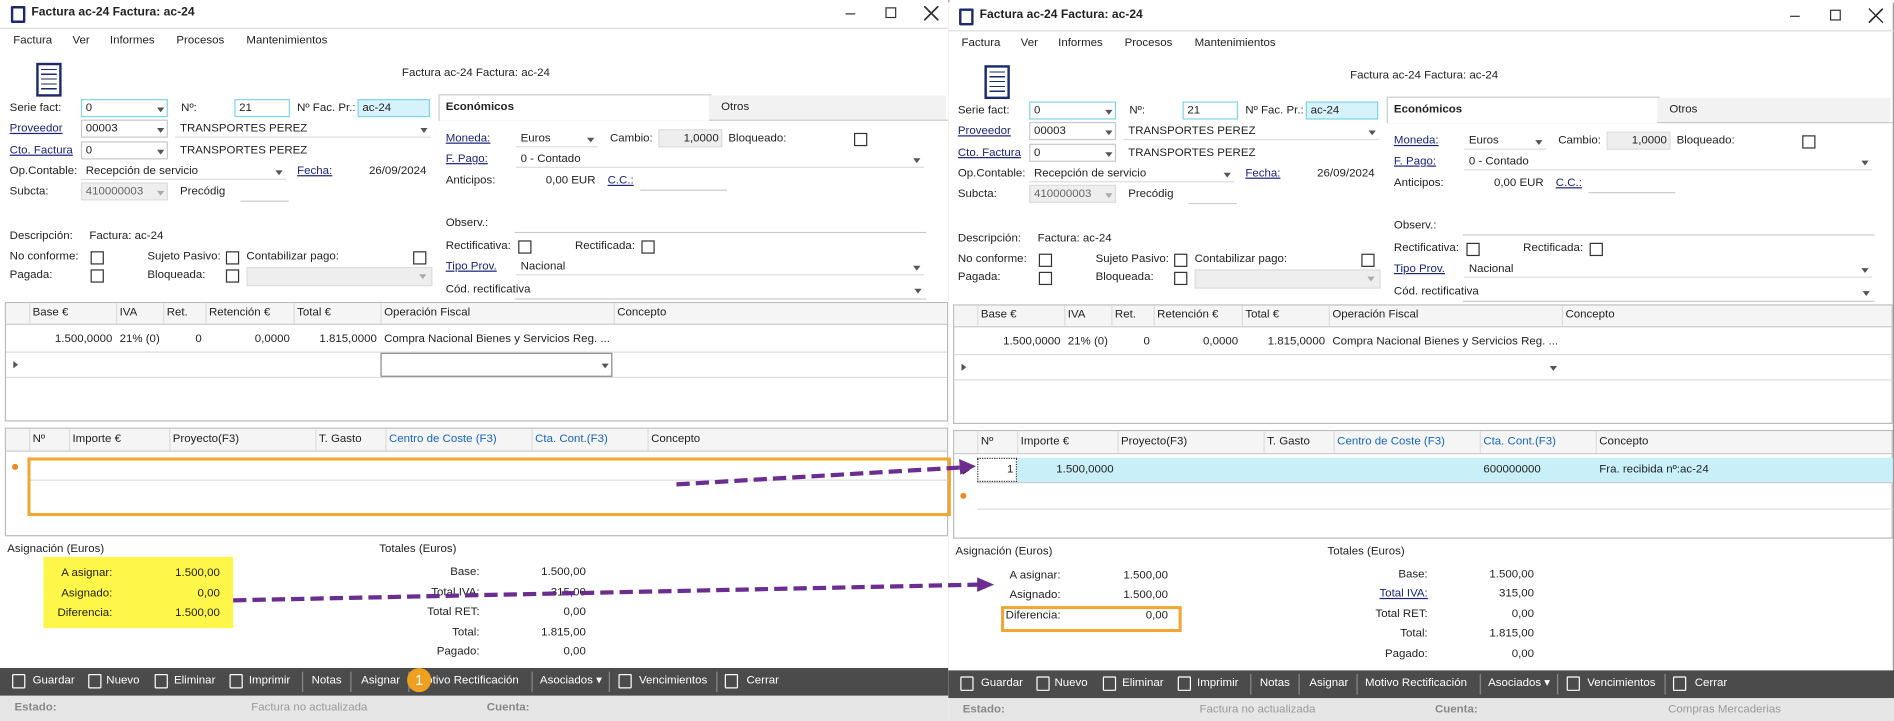 This screenshot has height=721, width=1894. Describe the element at coordinates (1403, 594) in the screenshot. I see `summary-label: Total IVA:` at that location.